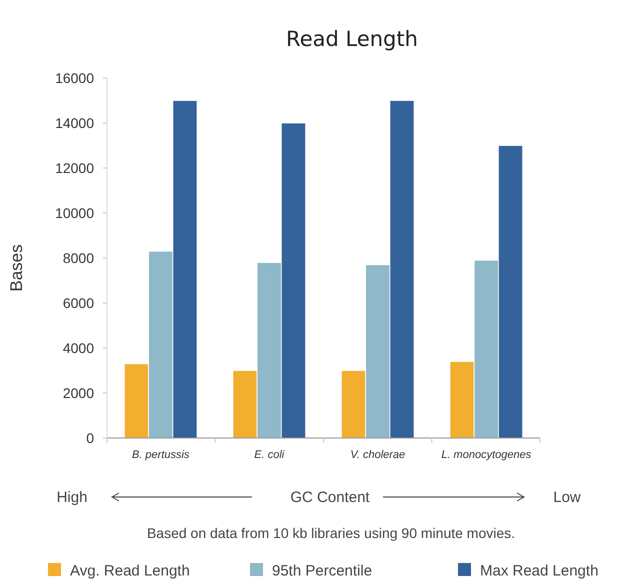 This screenshot has width=632, height=586. What do you see at coordinates (74, 168) in the screenshot?
I see `y-tick-label: 12000` at bounding box center [74, 168].